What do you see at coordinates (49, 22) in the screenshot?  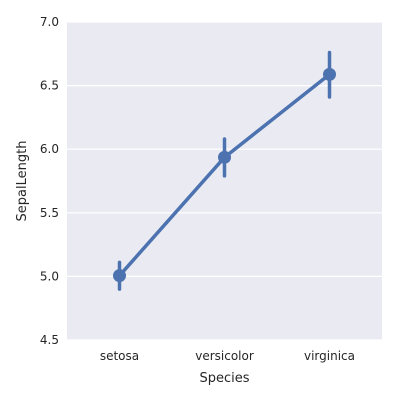 I see `y-tick-label: 7.0` at bounding box center [49, 22].